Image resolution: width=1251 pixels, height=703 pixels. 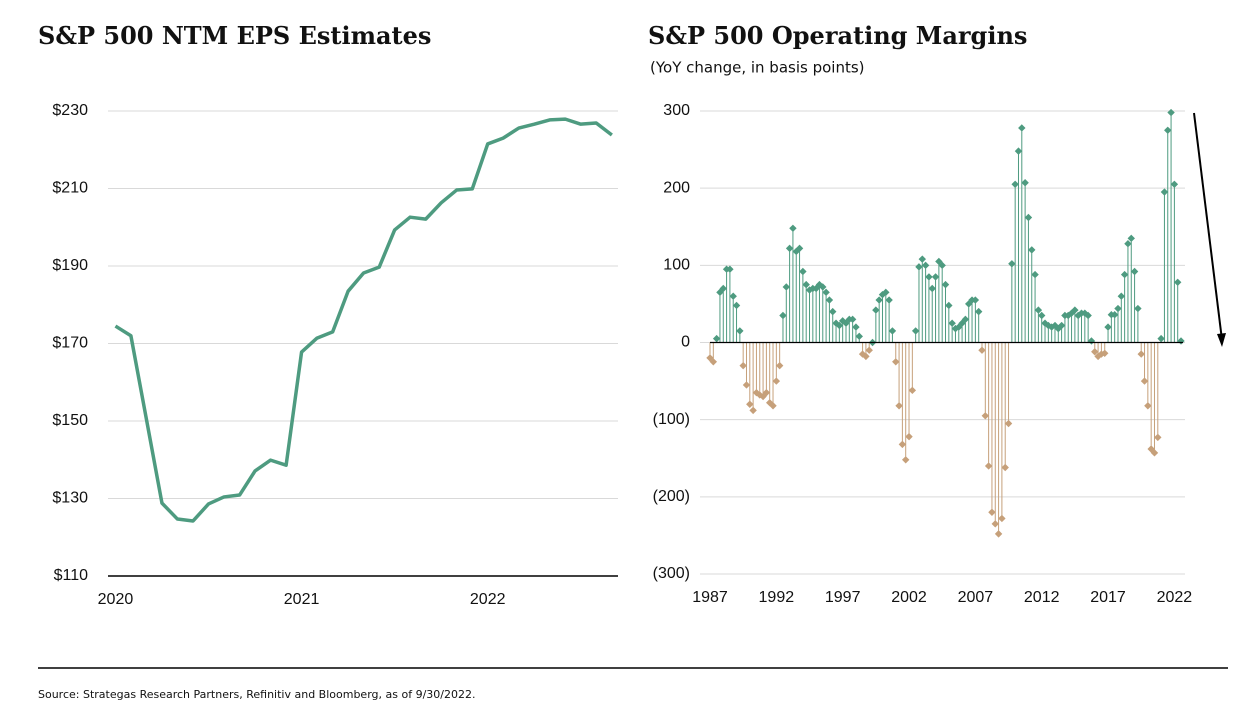 I want to click on x-tick-label: 1987, so click(x=710, y=597).